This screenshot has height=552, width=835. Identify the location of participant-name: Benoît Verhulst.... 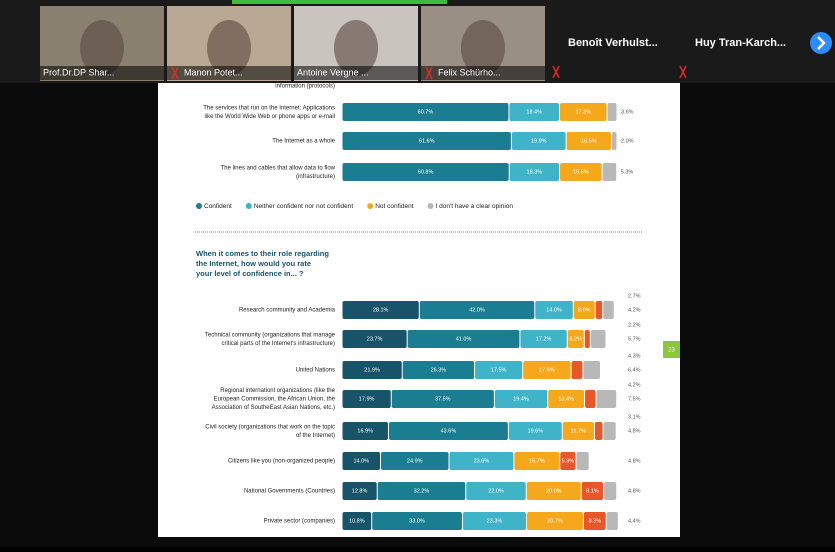
(613, 43).